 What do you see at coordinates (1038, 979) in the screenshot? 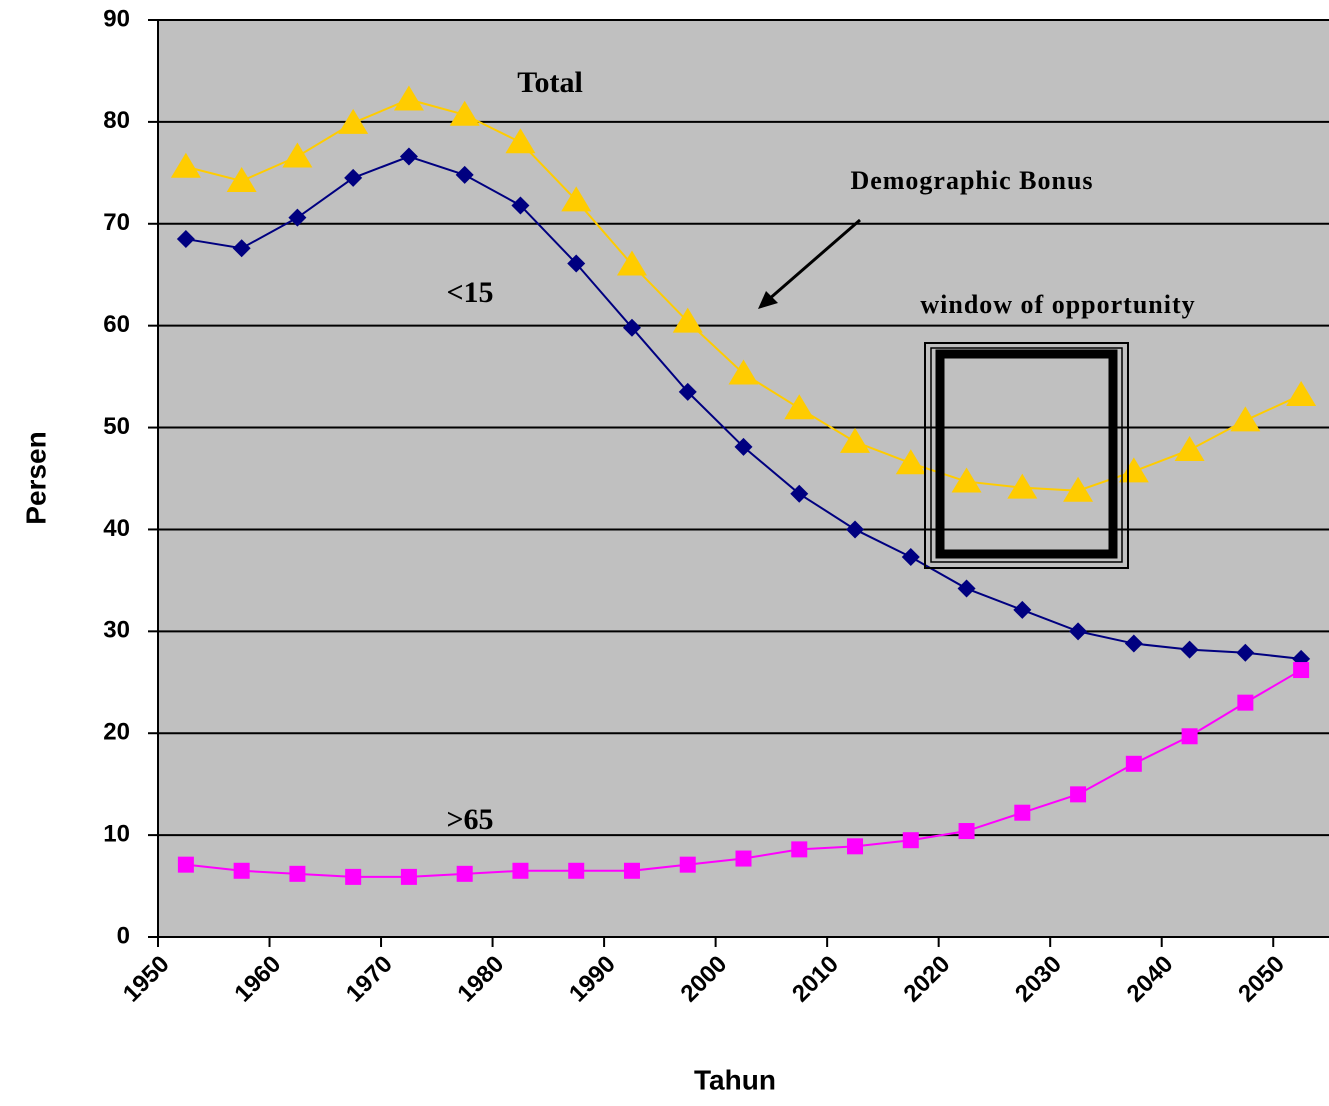
I see `x-tick-label: 2030` at bounding box center [1038, 979].